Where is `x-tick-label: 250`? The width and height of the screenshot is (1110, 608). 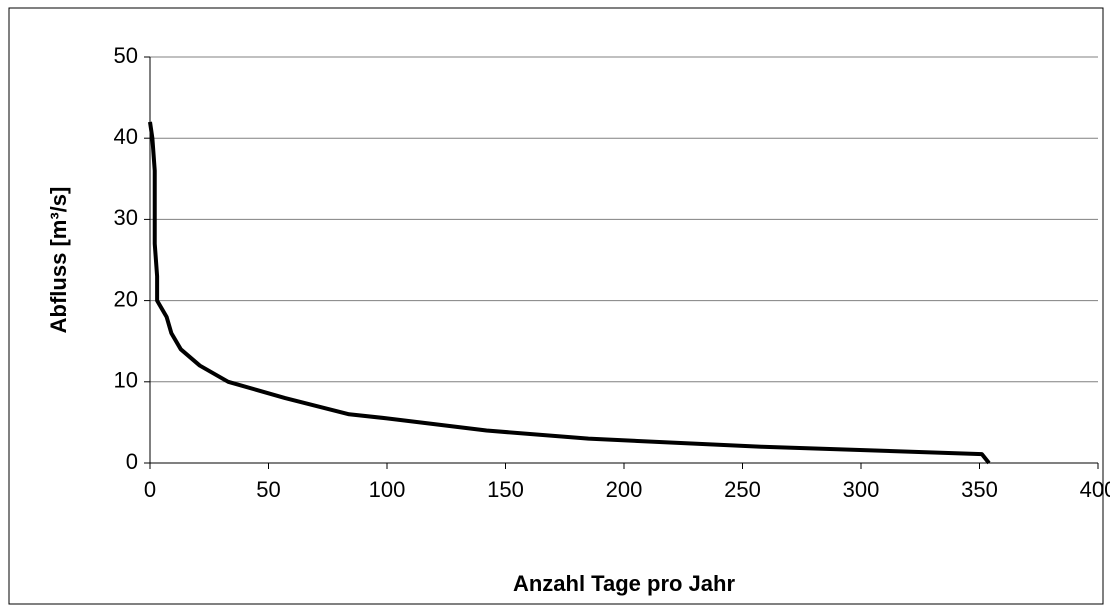
x-tick-label: 250 is located at coordinates (742, 489).